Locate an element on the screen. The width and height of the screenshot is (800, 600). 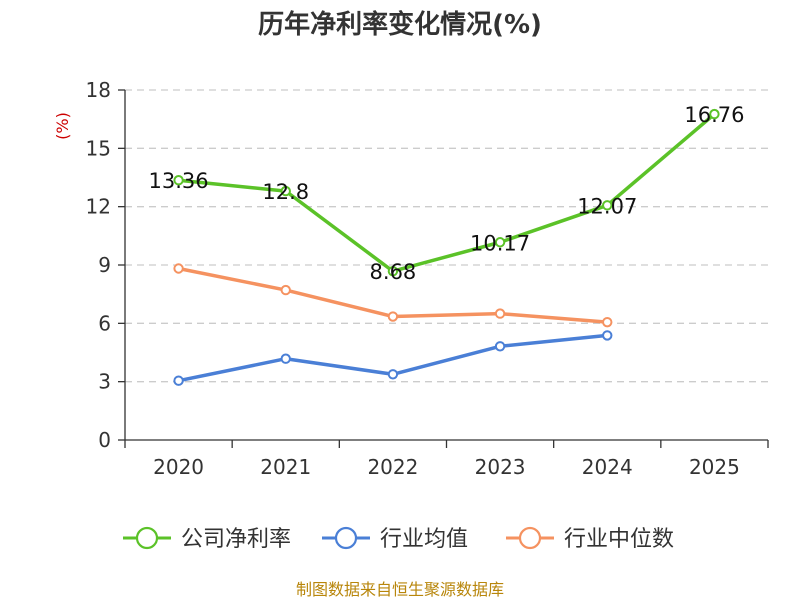
data-label: 8.68 is located at coordinates (393, 272).